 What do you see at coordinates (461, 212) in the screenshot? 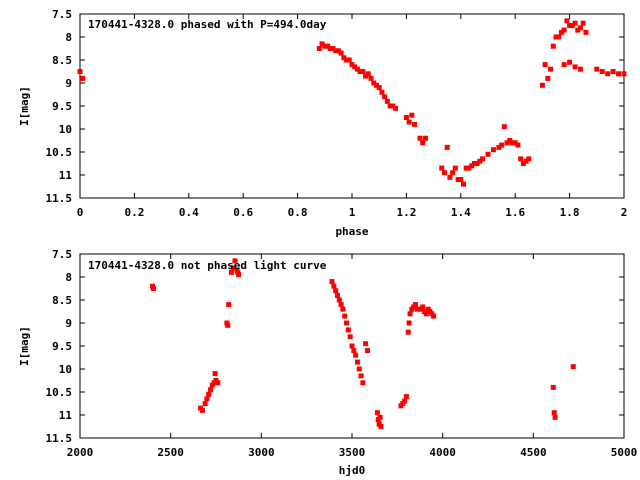
I see `x-tick-label: 1.4` at bounding box center [461, 212].